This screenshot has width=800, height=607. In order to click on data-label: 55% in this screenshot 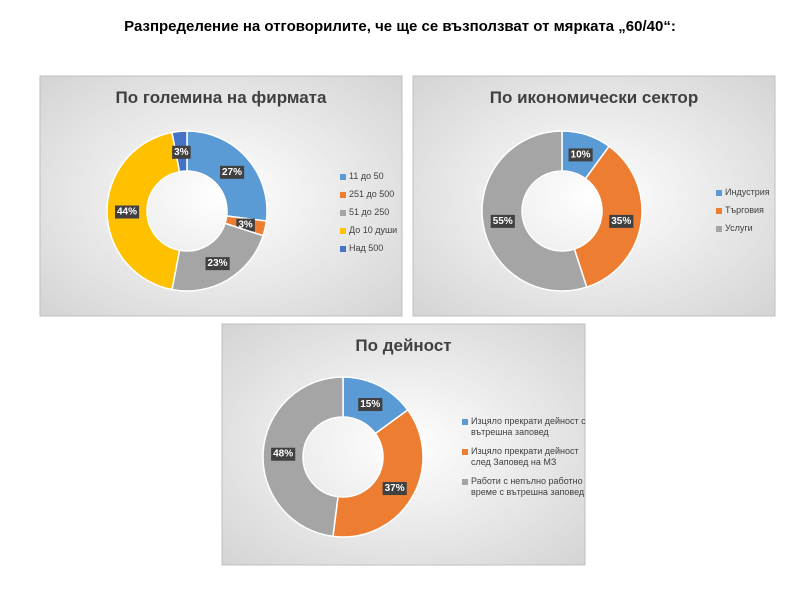, I will do `click(503, 221)`.